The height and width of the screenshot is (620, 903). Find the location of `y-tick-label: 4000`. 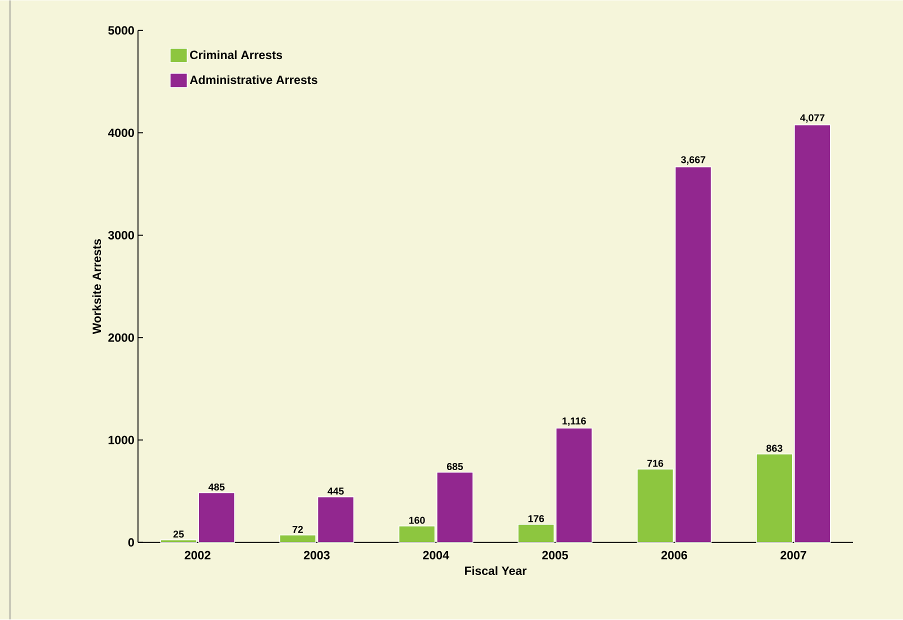

y-tick-label: 4000 is located at coordinates (121, 133).